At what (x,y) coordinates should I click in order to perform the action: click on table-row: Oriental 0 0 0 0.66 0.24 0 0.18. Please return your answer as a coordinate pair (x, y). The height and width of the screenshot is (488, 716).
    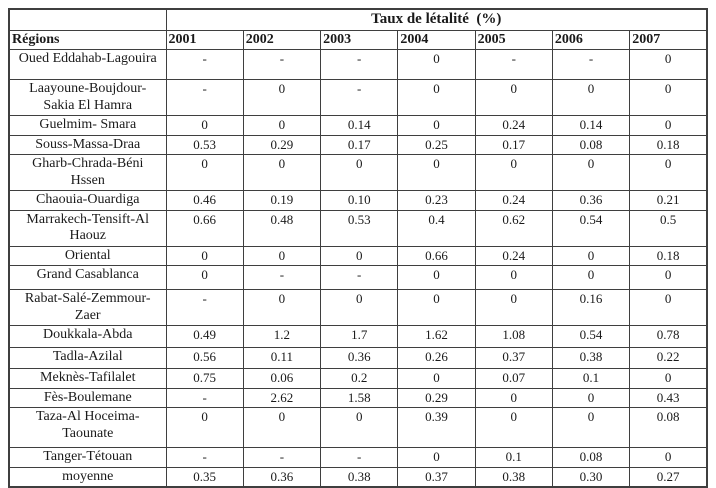
    Looking at the image, I should click on (358, 256).